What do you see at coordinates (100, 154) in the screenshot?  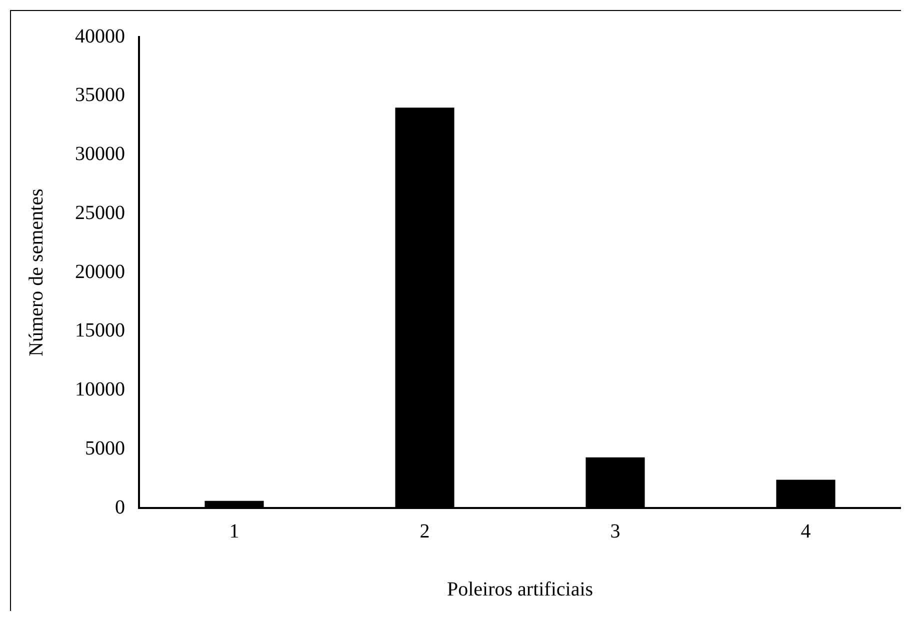 I see `y-tick-label: 30000` at bounding box center [100, 154].